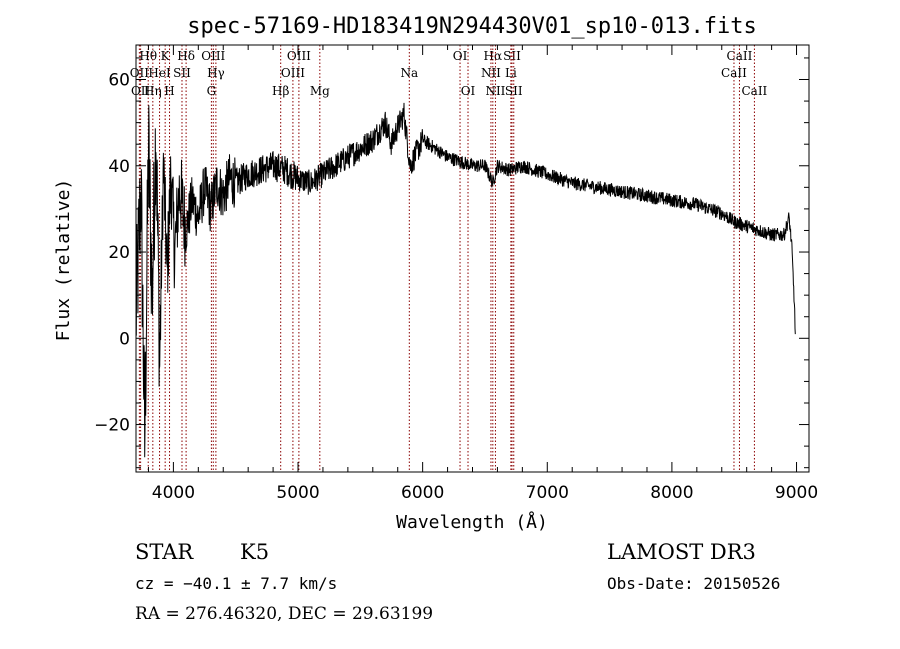  Describe the element at coordinates (511, 73) in the screenshot. I see `line-label: Li` at that location.